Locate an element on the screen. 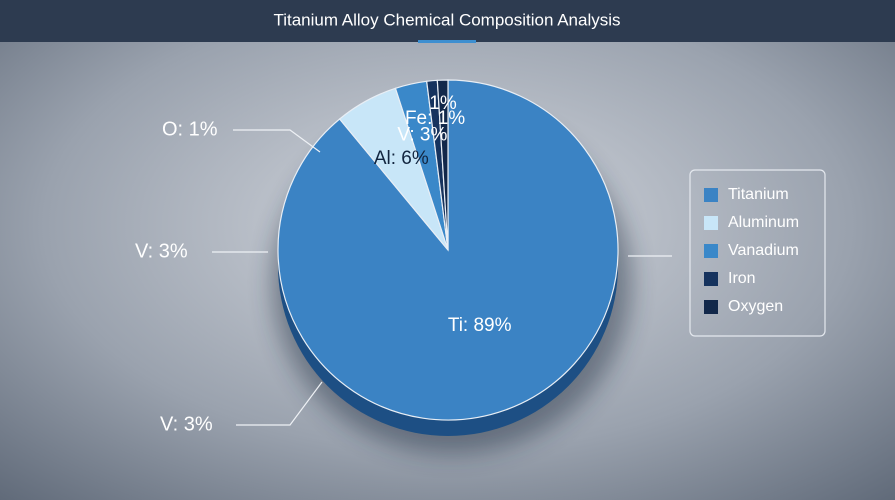 This screenshot has width=895, height=500. legend-label: Oxygen is located at coordinates (755, 306).